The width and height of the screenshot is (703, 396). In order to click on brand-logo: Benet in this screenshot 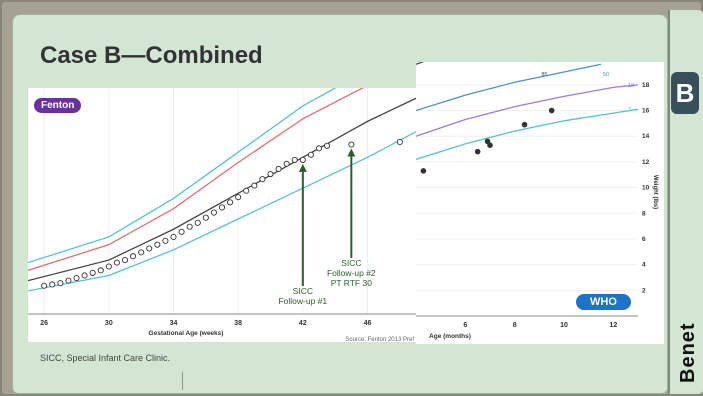, I will do `click(688, 352)`.